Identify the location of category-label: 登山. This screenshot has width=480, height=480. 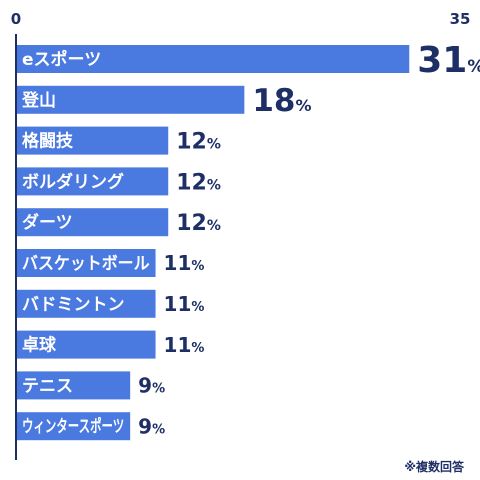
(38, 100).